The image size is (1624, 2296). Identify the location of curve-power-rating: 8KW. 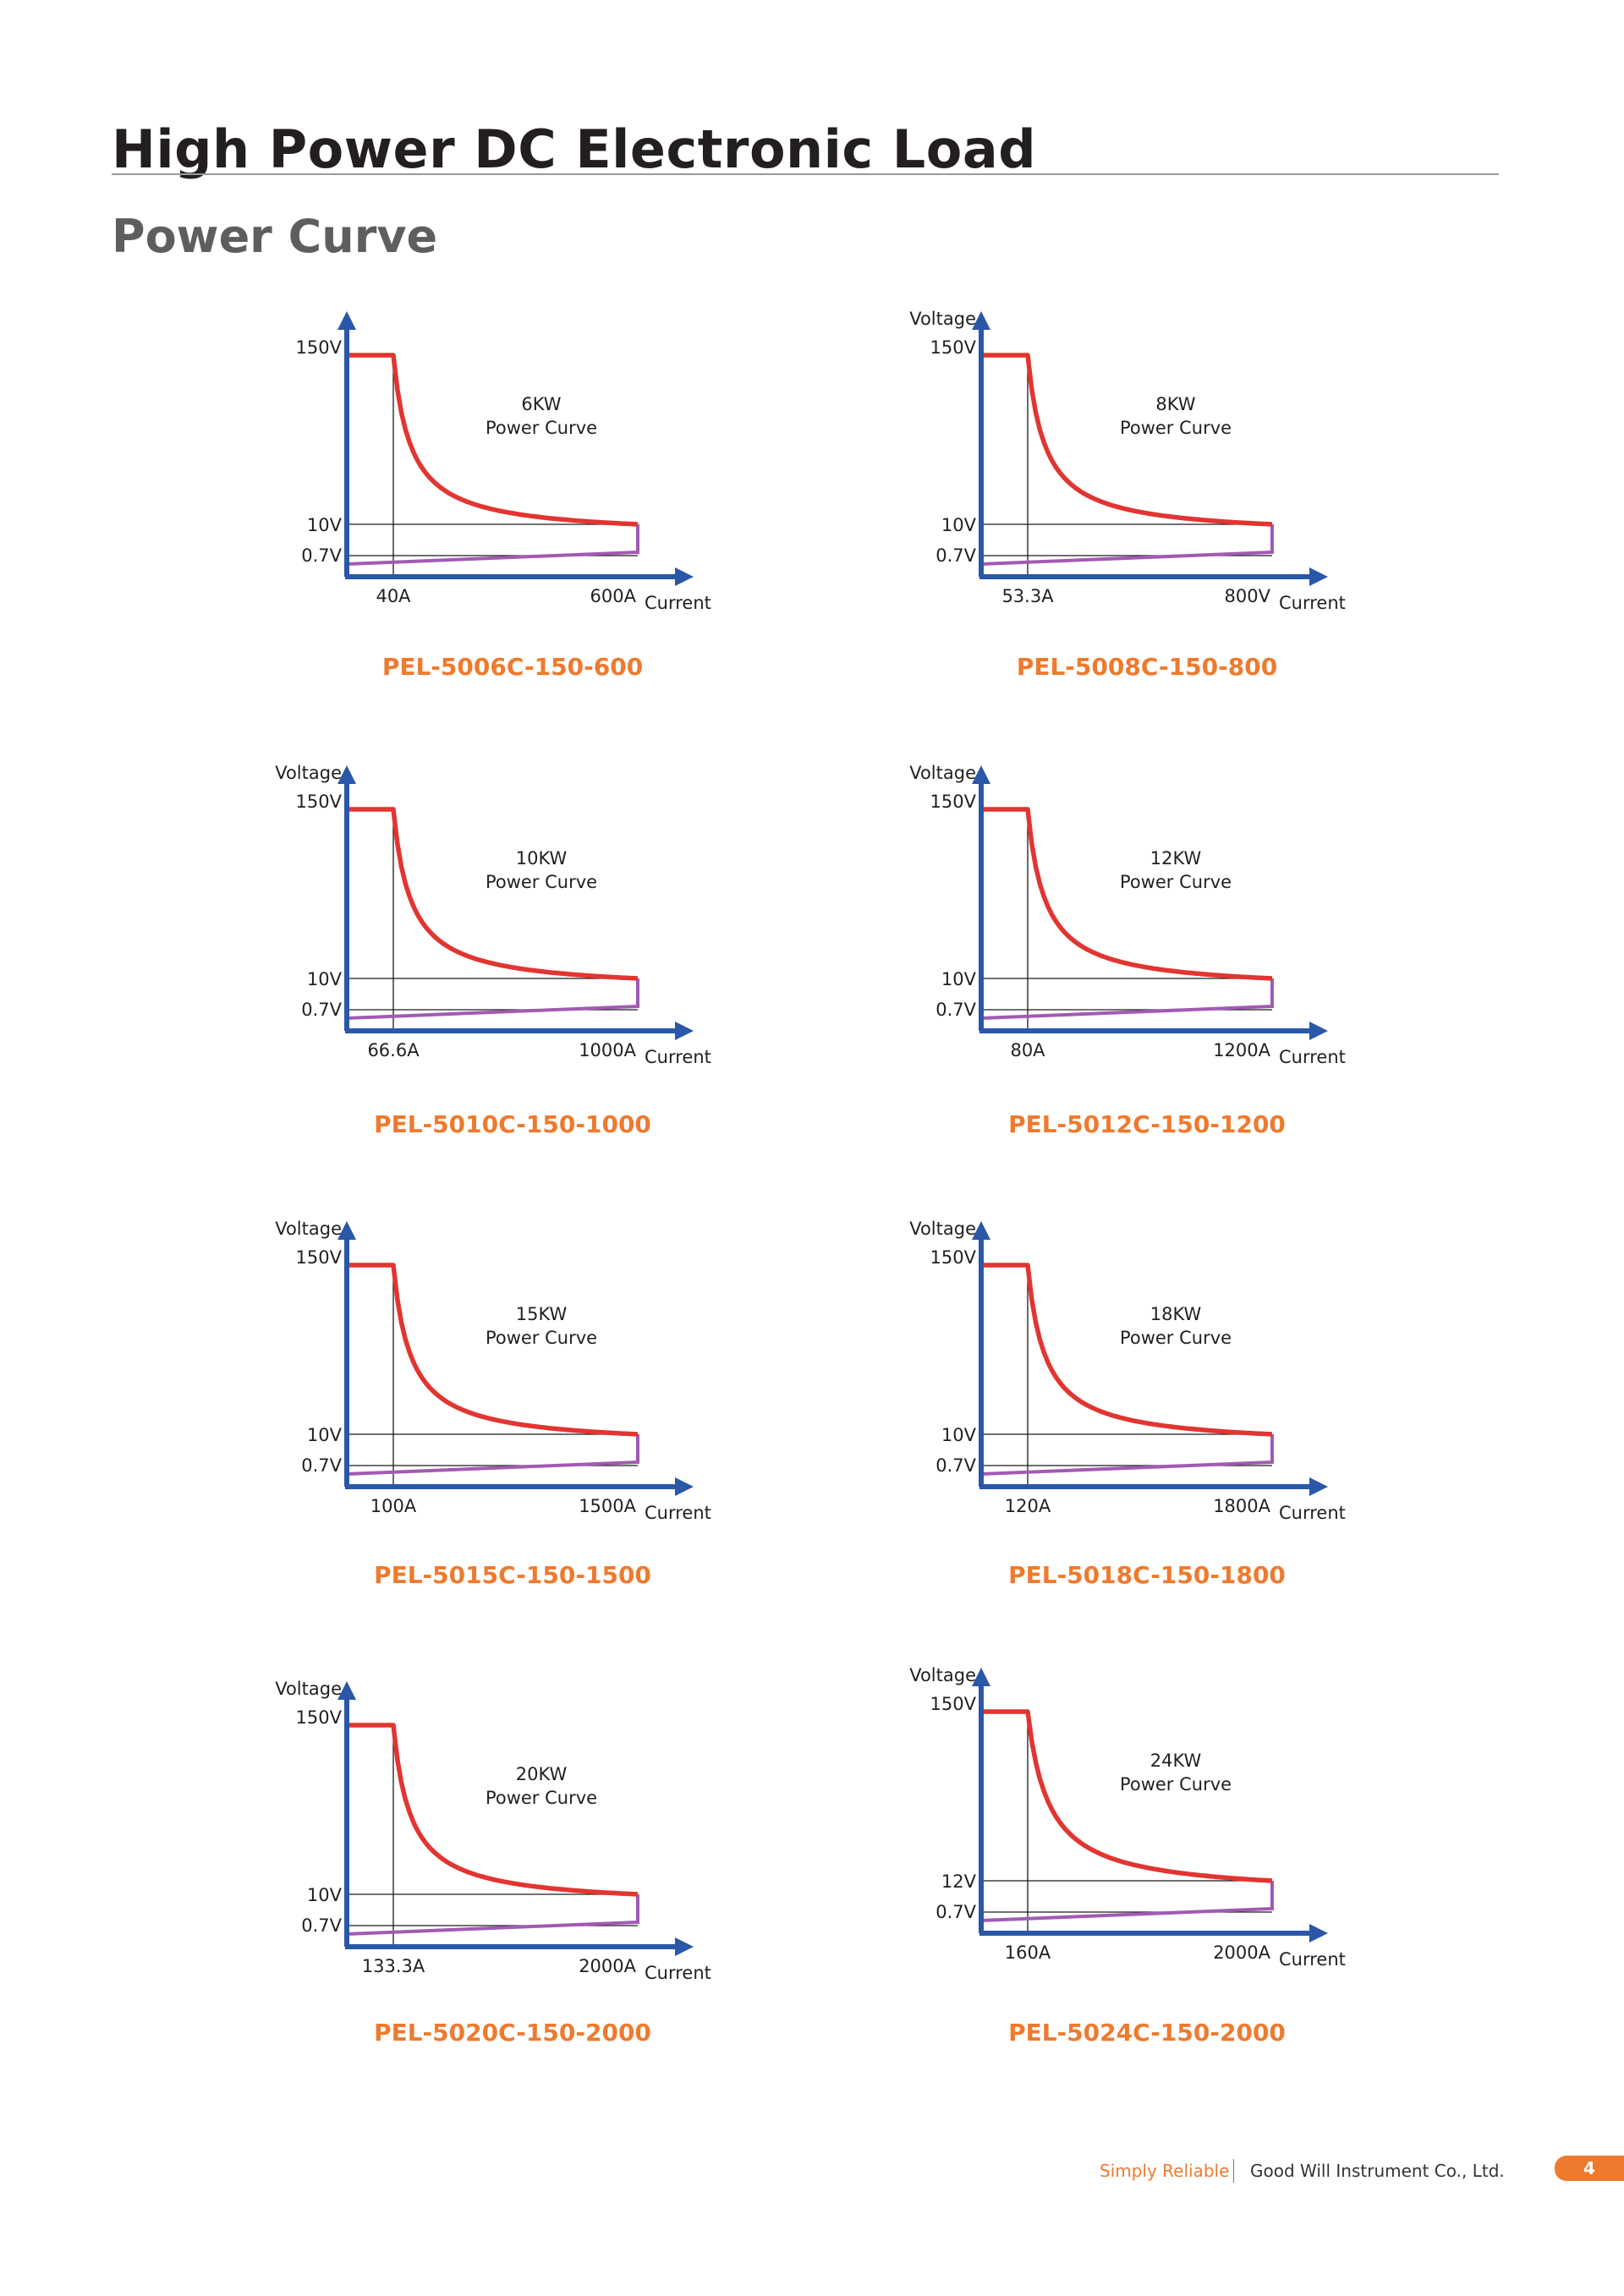
(1175, 404).